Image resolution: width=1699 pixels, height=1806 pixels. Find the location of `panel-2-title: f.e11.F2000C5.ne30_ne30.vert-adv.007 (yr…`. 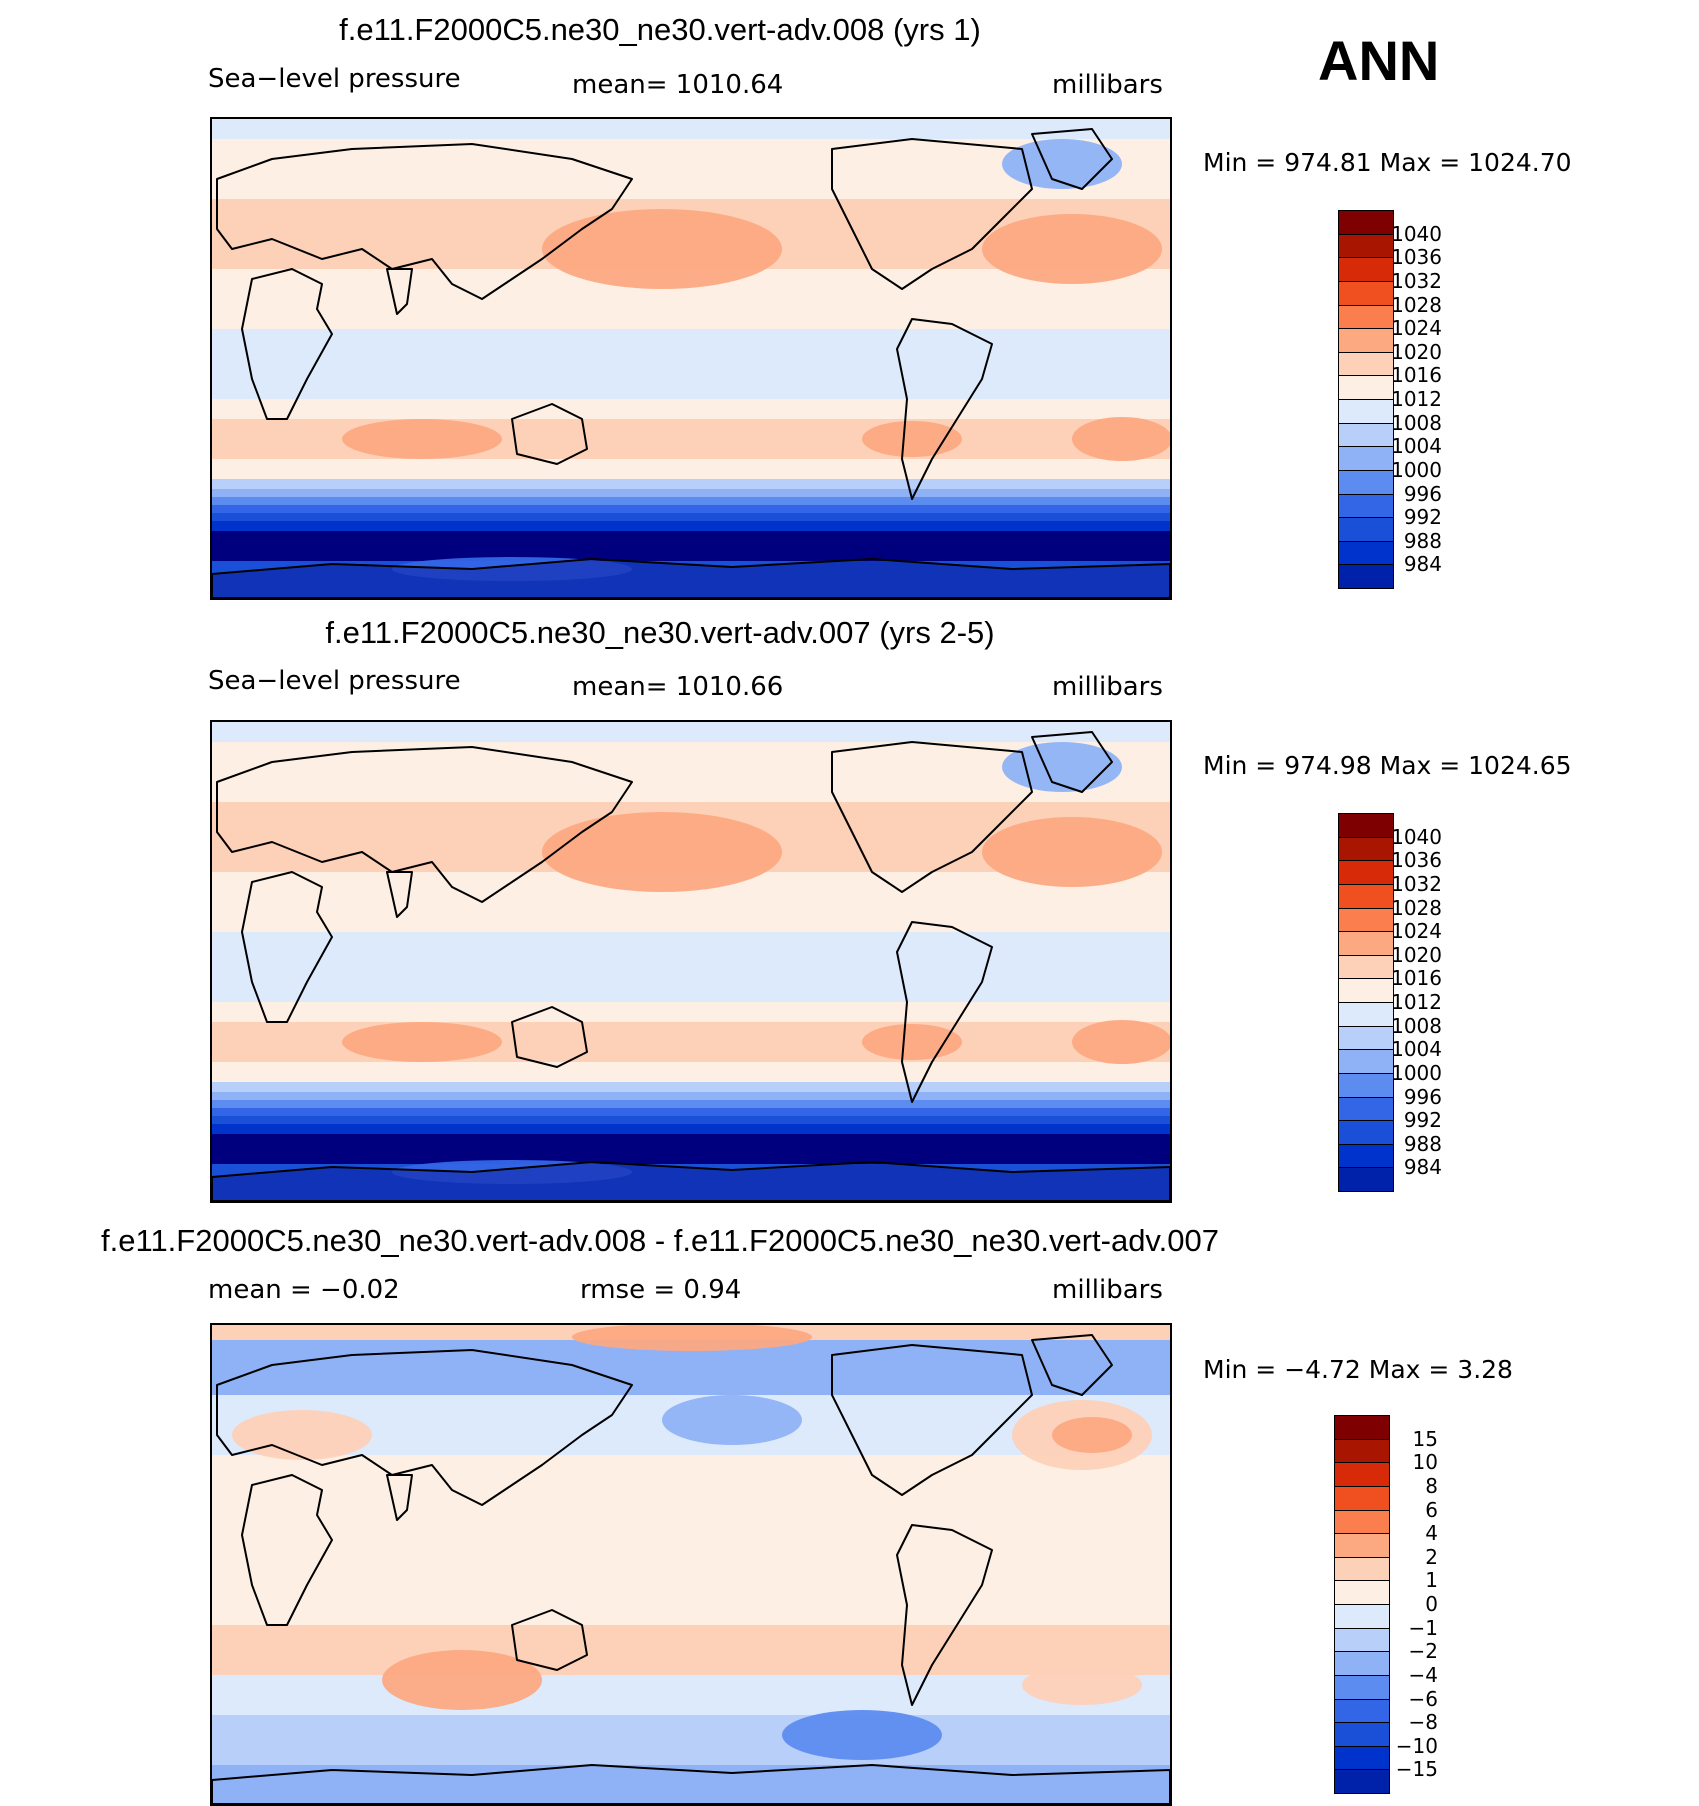

panel-2-title: f.e11.F2000C5.ne30_ne30.vert-adv.007 (yr… is located at coordinates (660, 632).